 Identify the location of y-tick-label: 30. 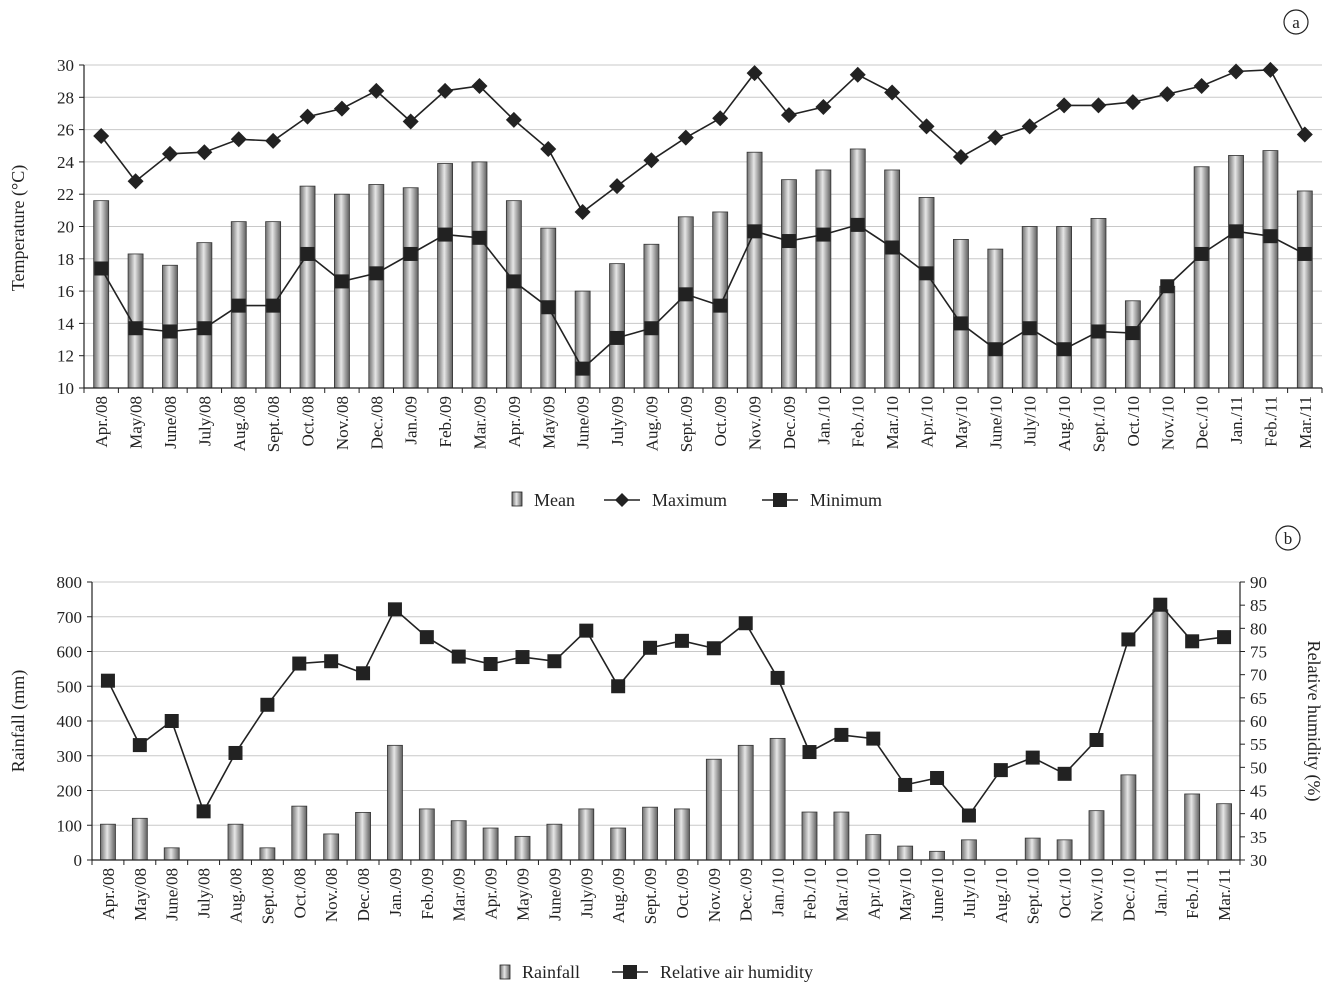
(65, 65).